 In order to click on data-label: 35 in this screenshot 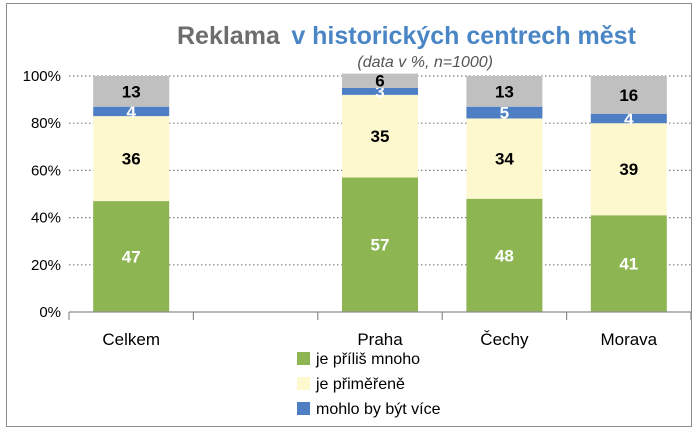, I will do `click(380, 136)`.